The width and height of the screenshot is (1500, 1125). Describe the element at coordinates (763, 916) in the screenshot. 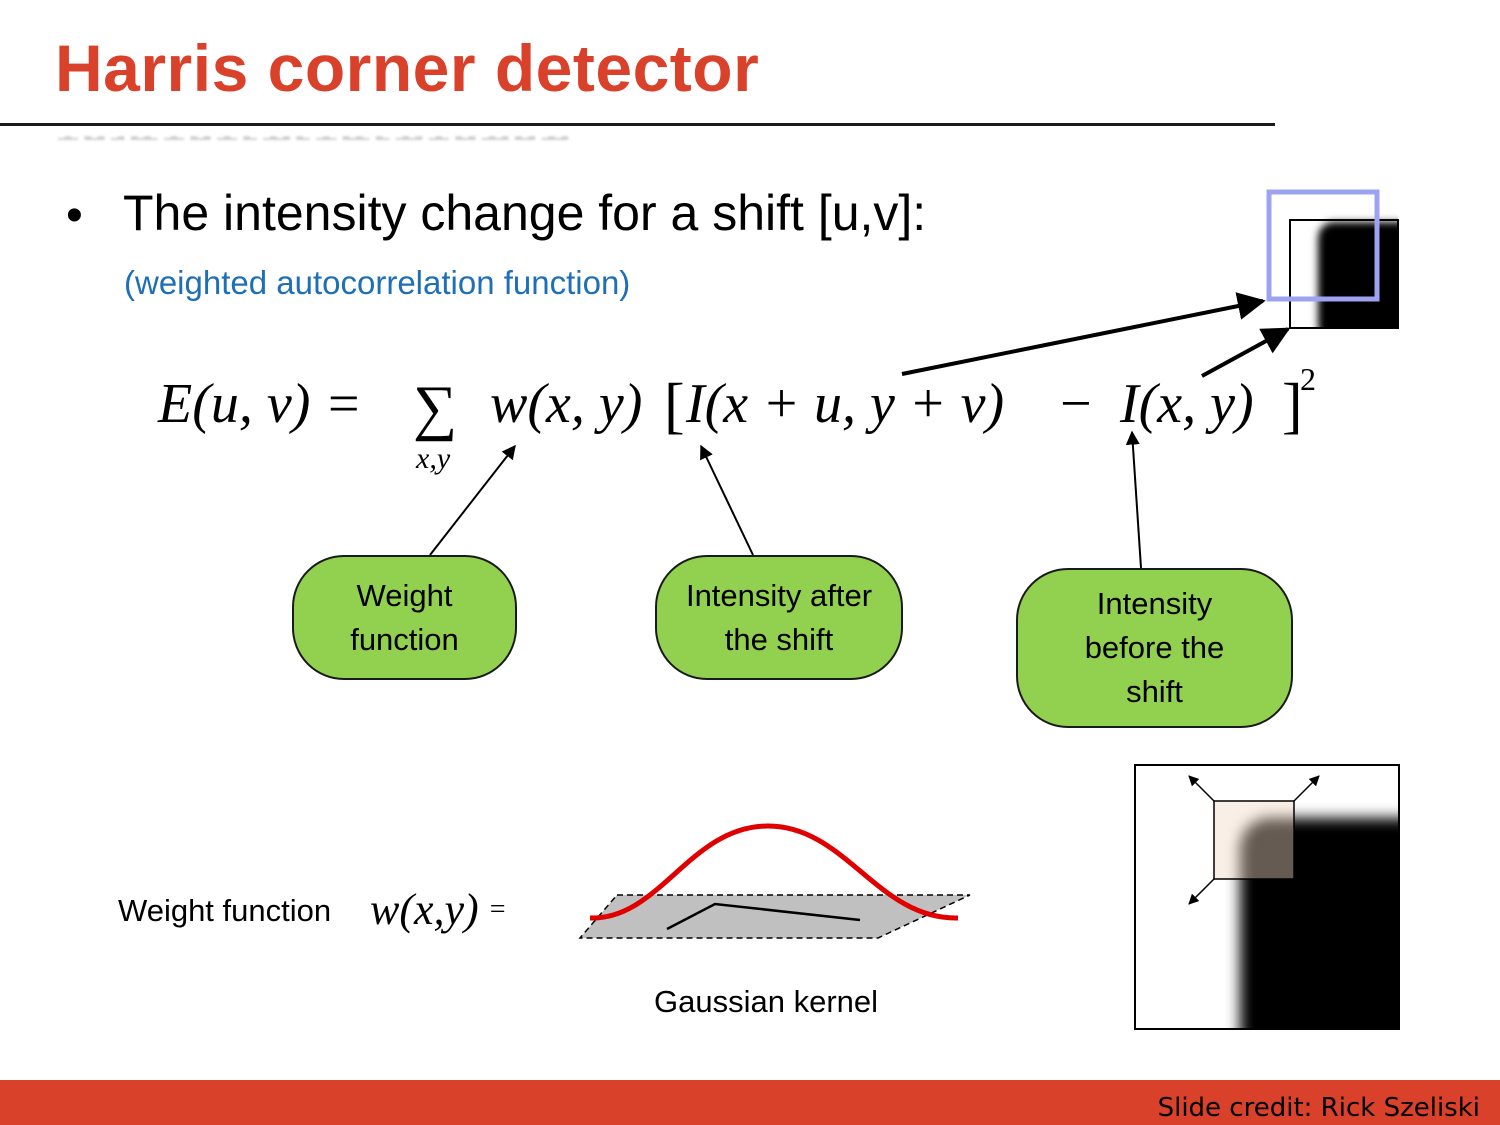

I see `kernel-axis-line` at that location.